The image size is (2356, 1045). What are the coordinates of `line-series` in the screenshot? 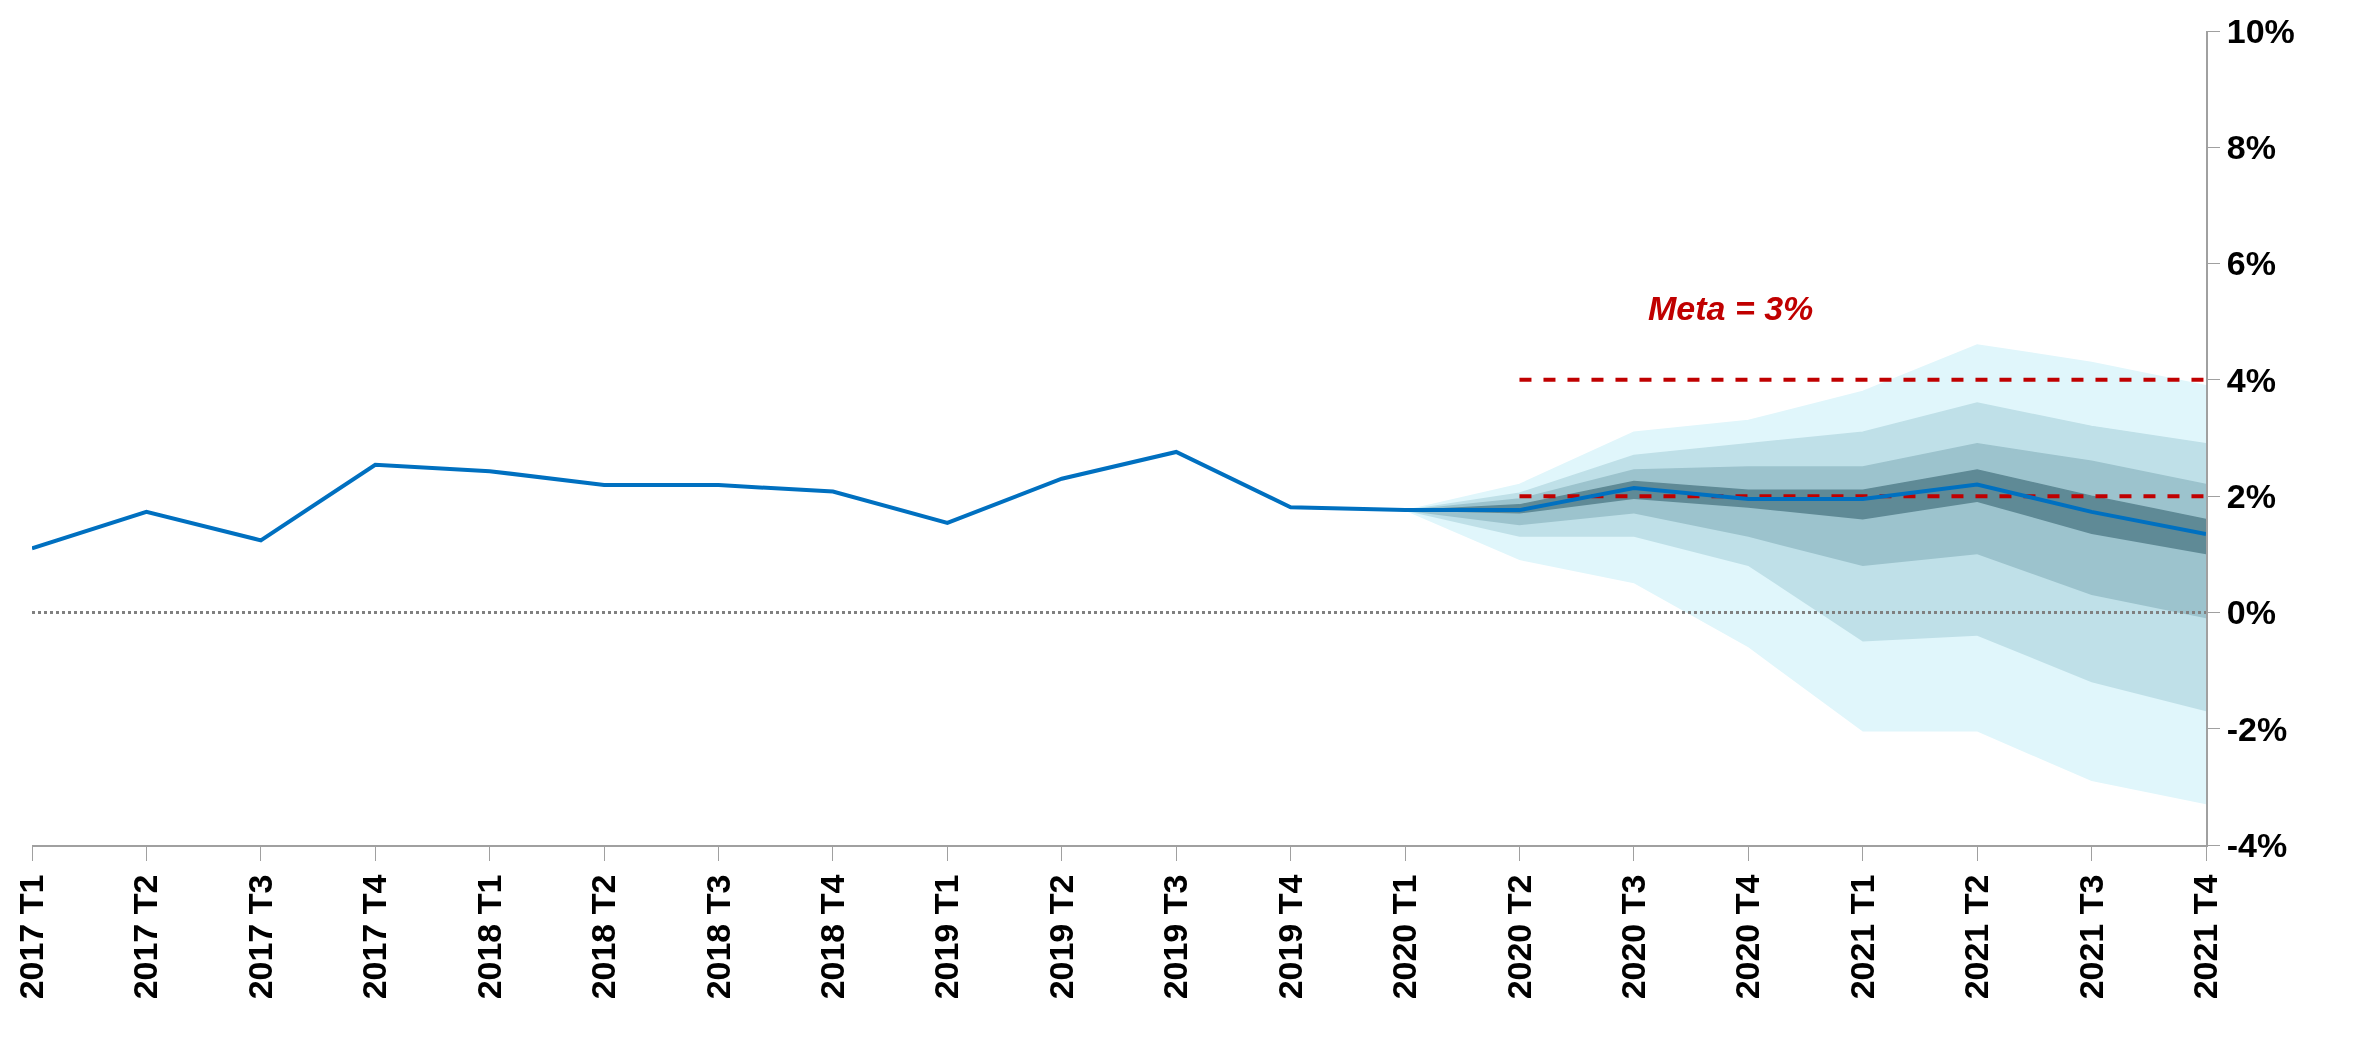 It's located at (1119, 500).